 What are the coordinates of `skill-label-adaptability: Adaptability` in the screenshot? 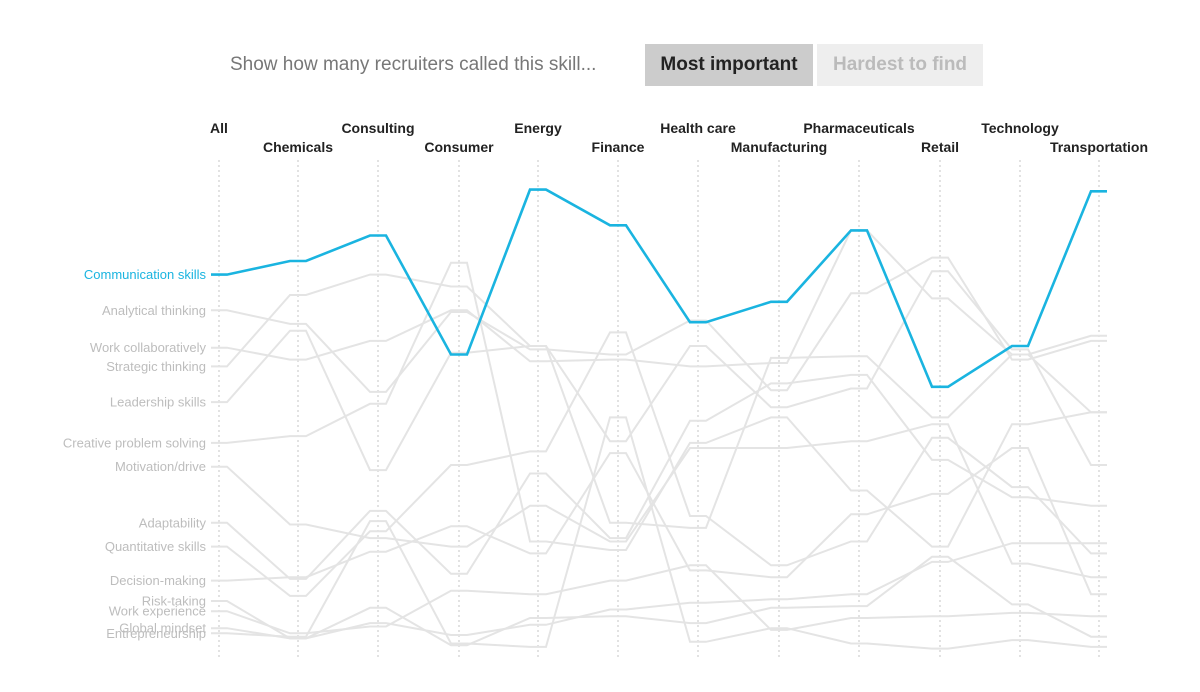 It's located at (173, 522).